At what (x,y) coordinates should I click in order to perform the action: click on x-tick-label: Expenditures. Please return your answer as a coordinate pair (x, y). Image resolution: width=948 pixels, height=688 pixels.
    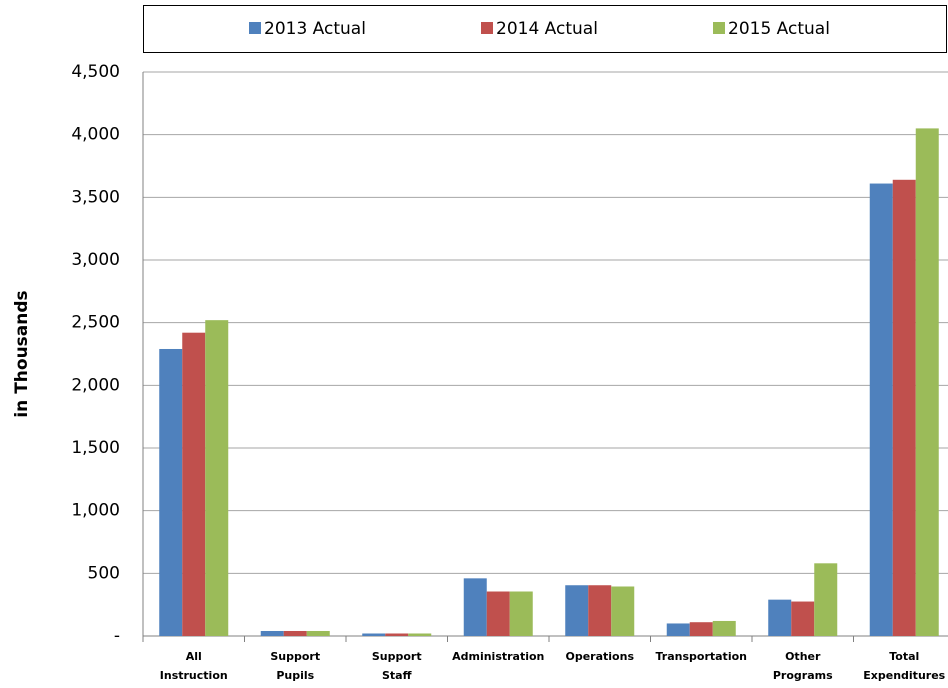
    Looking at the image, I should click on (904, 675).